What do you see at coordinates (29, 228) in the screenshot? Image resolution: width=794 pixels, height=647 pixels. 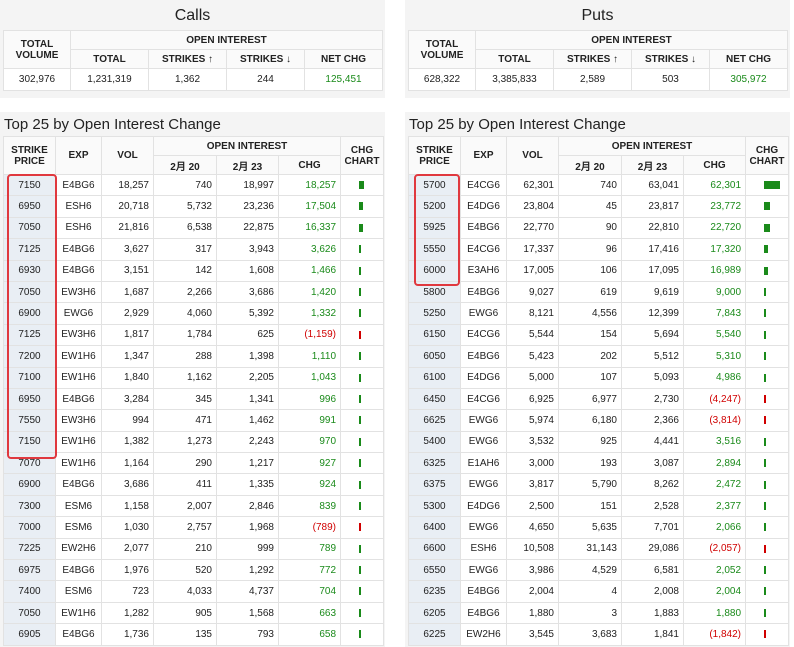 I see `cell: 7050` at bounding box center [29, 228].